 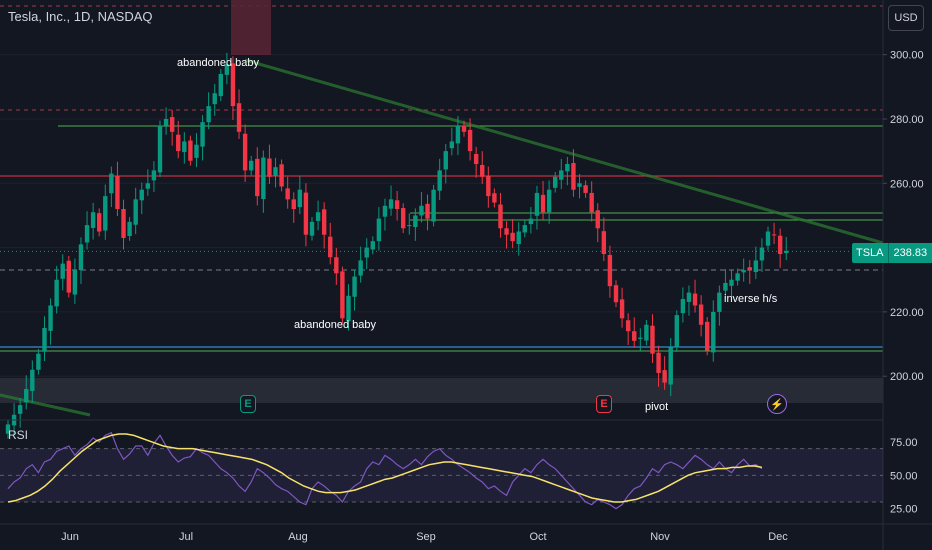 I want to click on price-axis-label: 220.00, so click(x=907, y=313).